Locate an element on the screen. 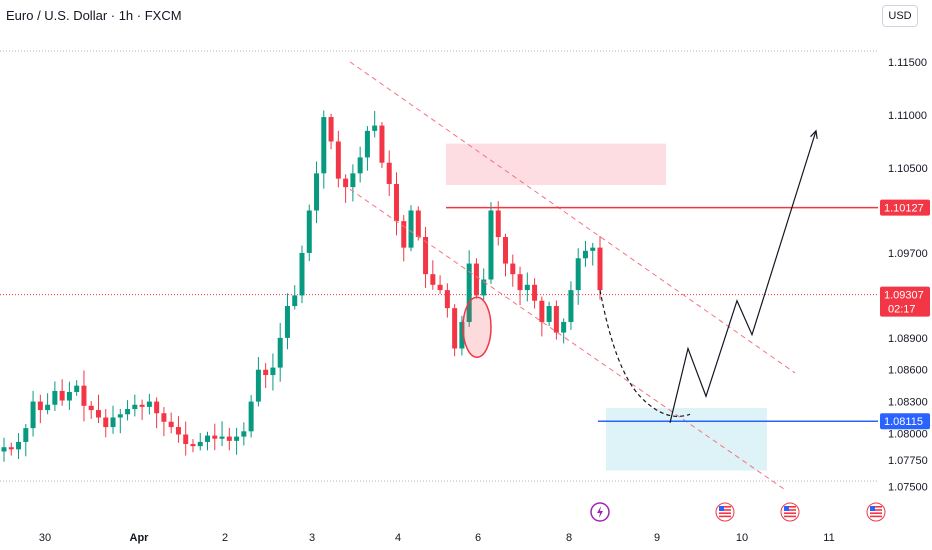 This screenshot has width=932, height=550. resistance-price-label: 1.10127 is located at coordinates (904, 209).